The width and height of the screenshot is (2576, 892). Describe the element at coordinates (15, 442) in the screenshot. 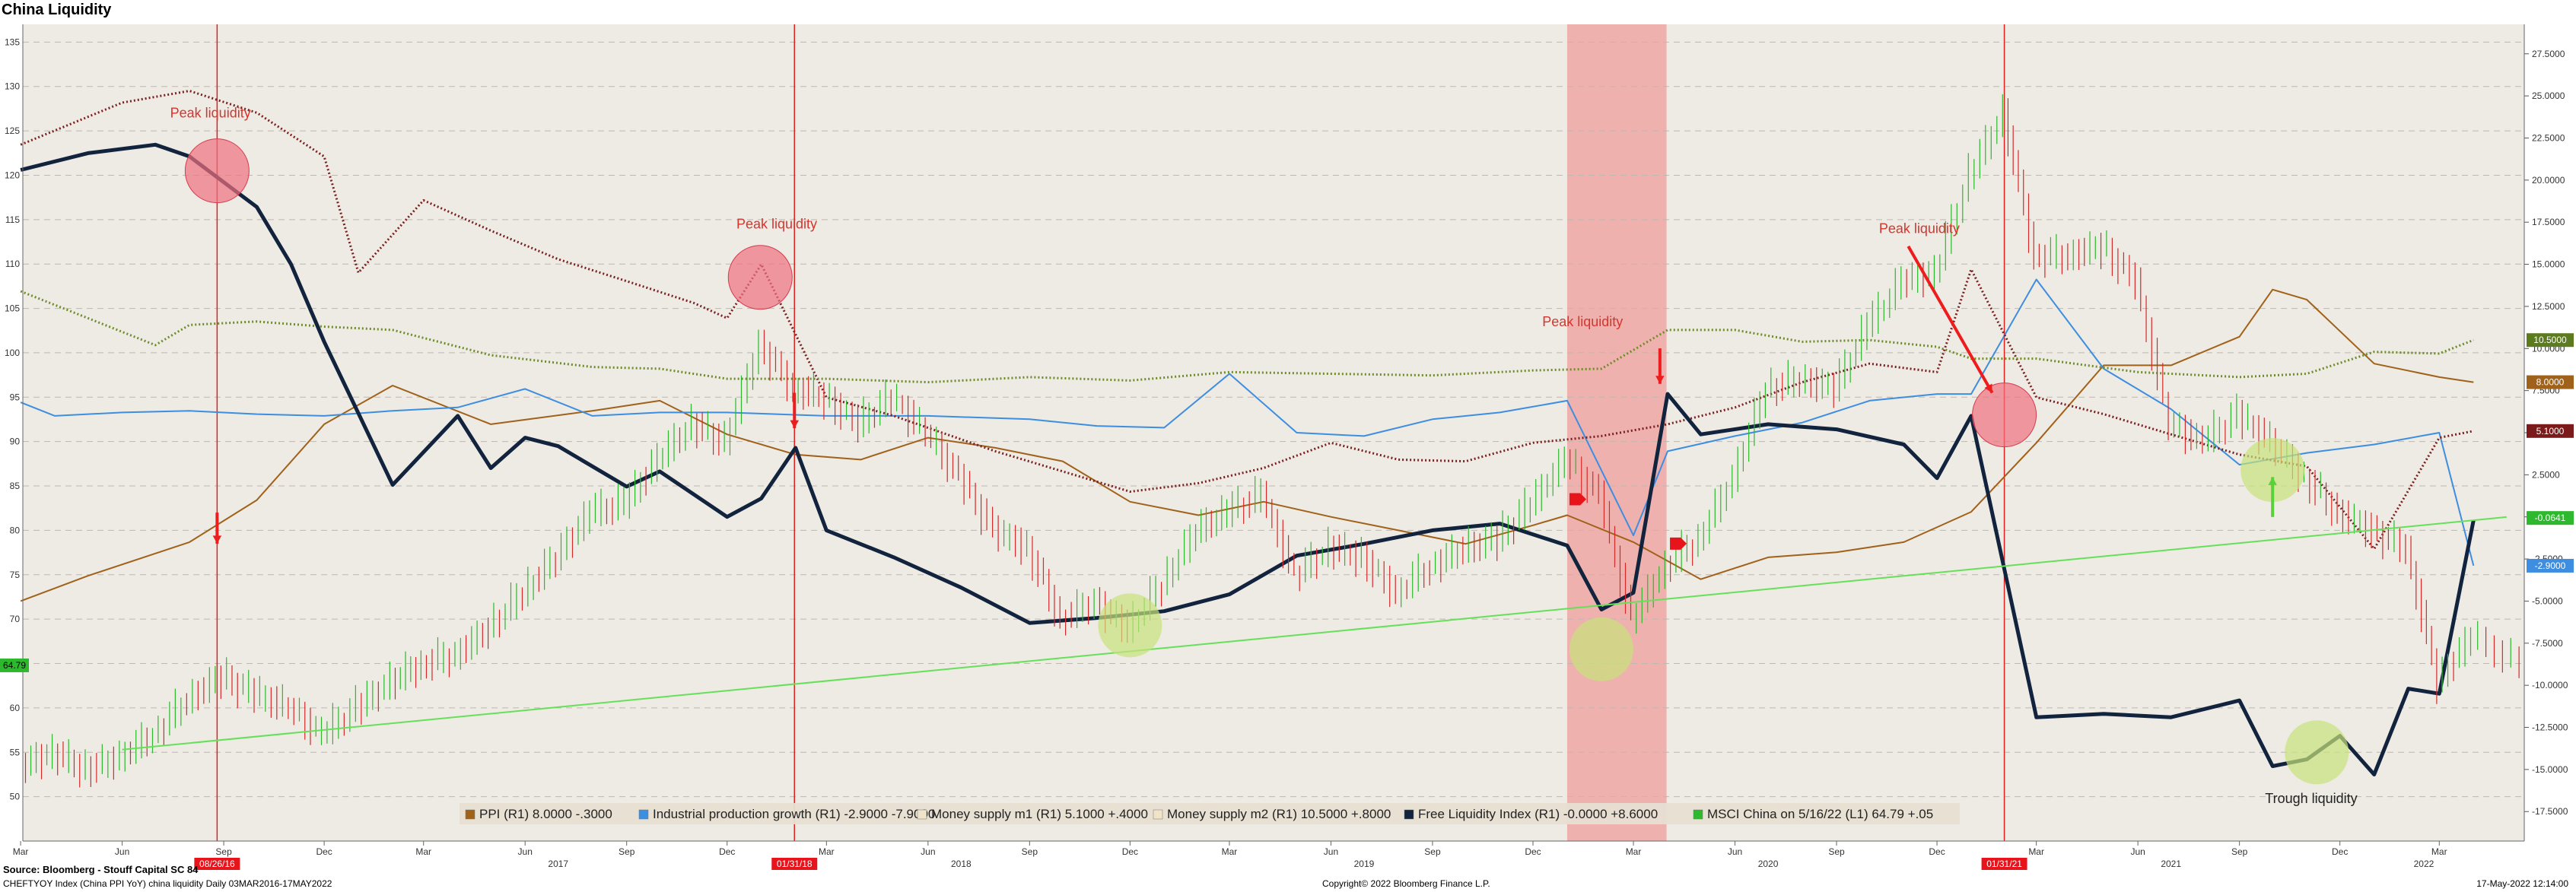

I see `left-tick-label: 90` at that location.